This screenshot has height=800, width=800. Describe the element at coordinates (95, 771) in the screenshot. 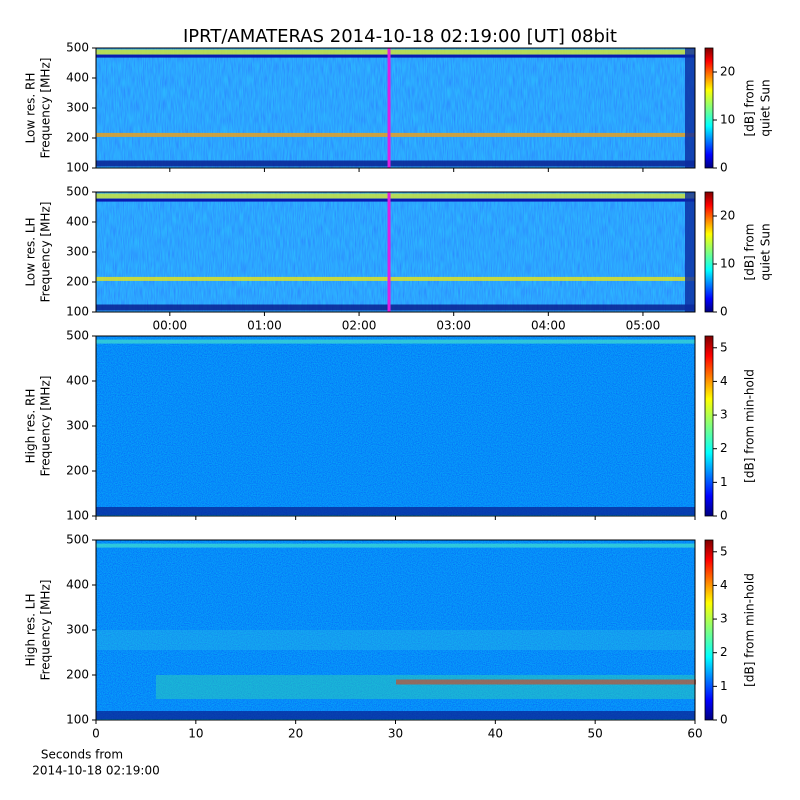

I see `x-axis-label: 2014-10-18 02:19:00` at that location.